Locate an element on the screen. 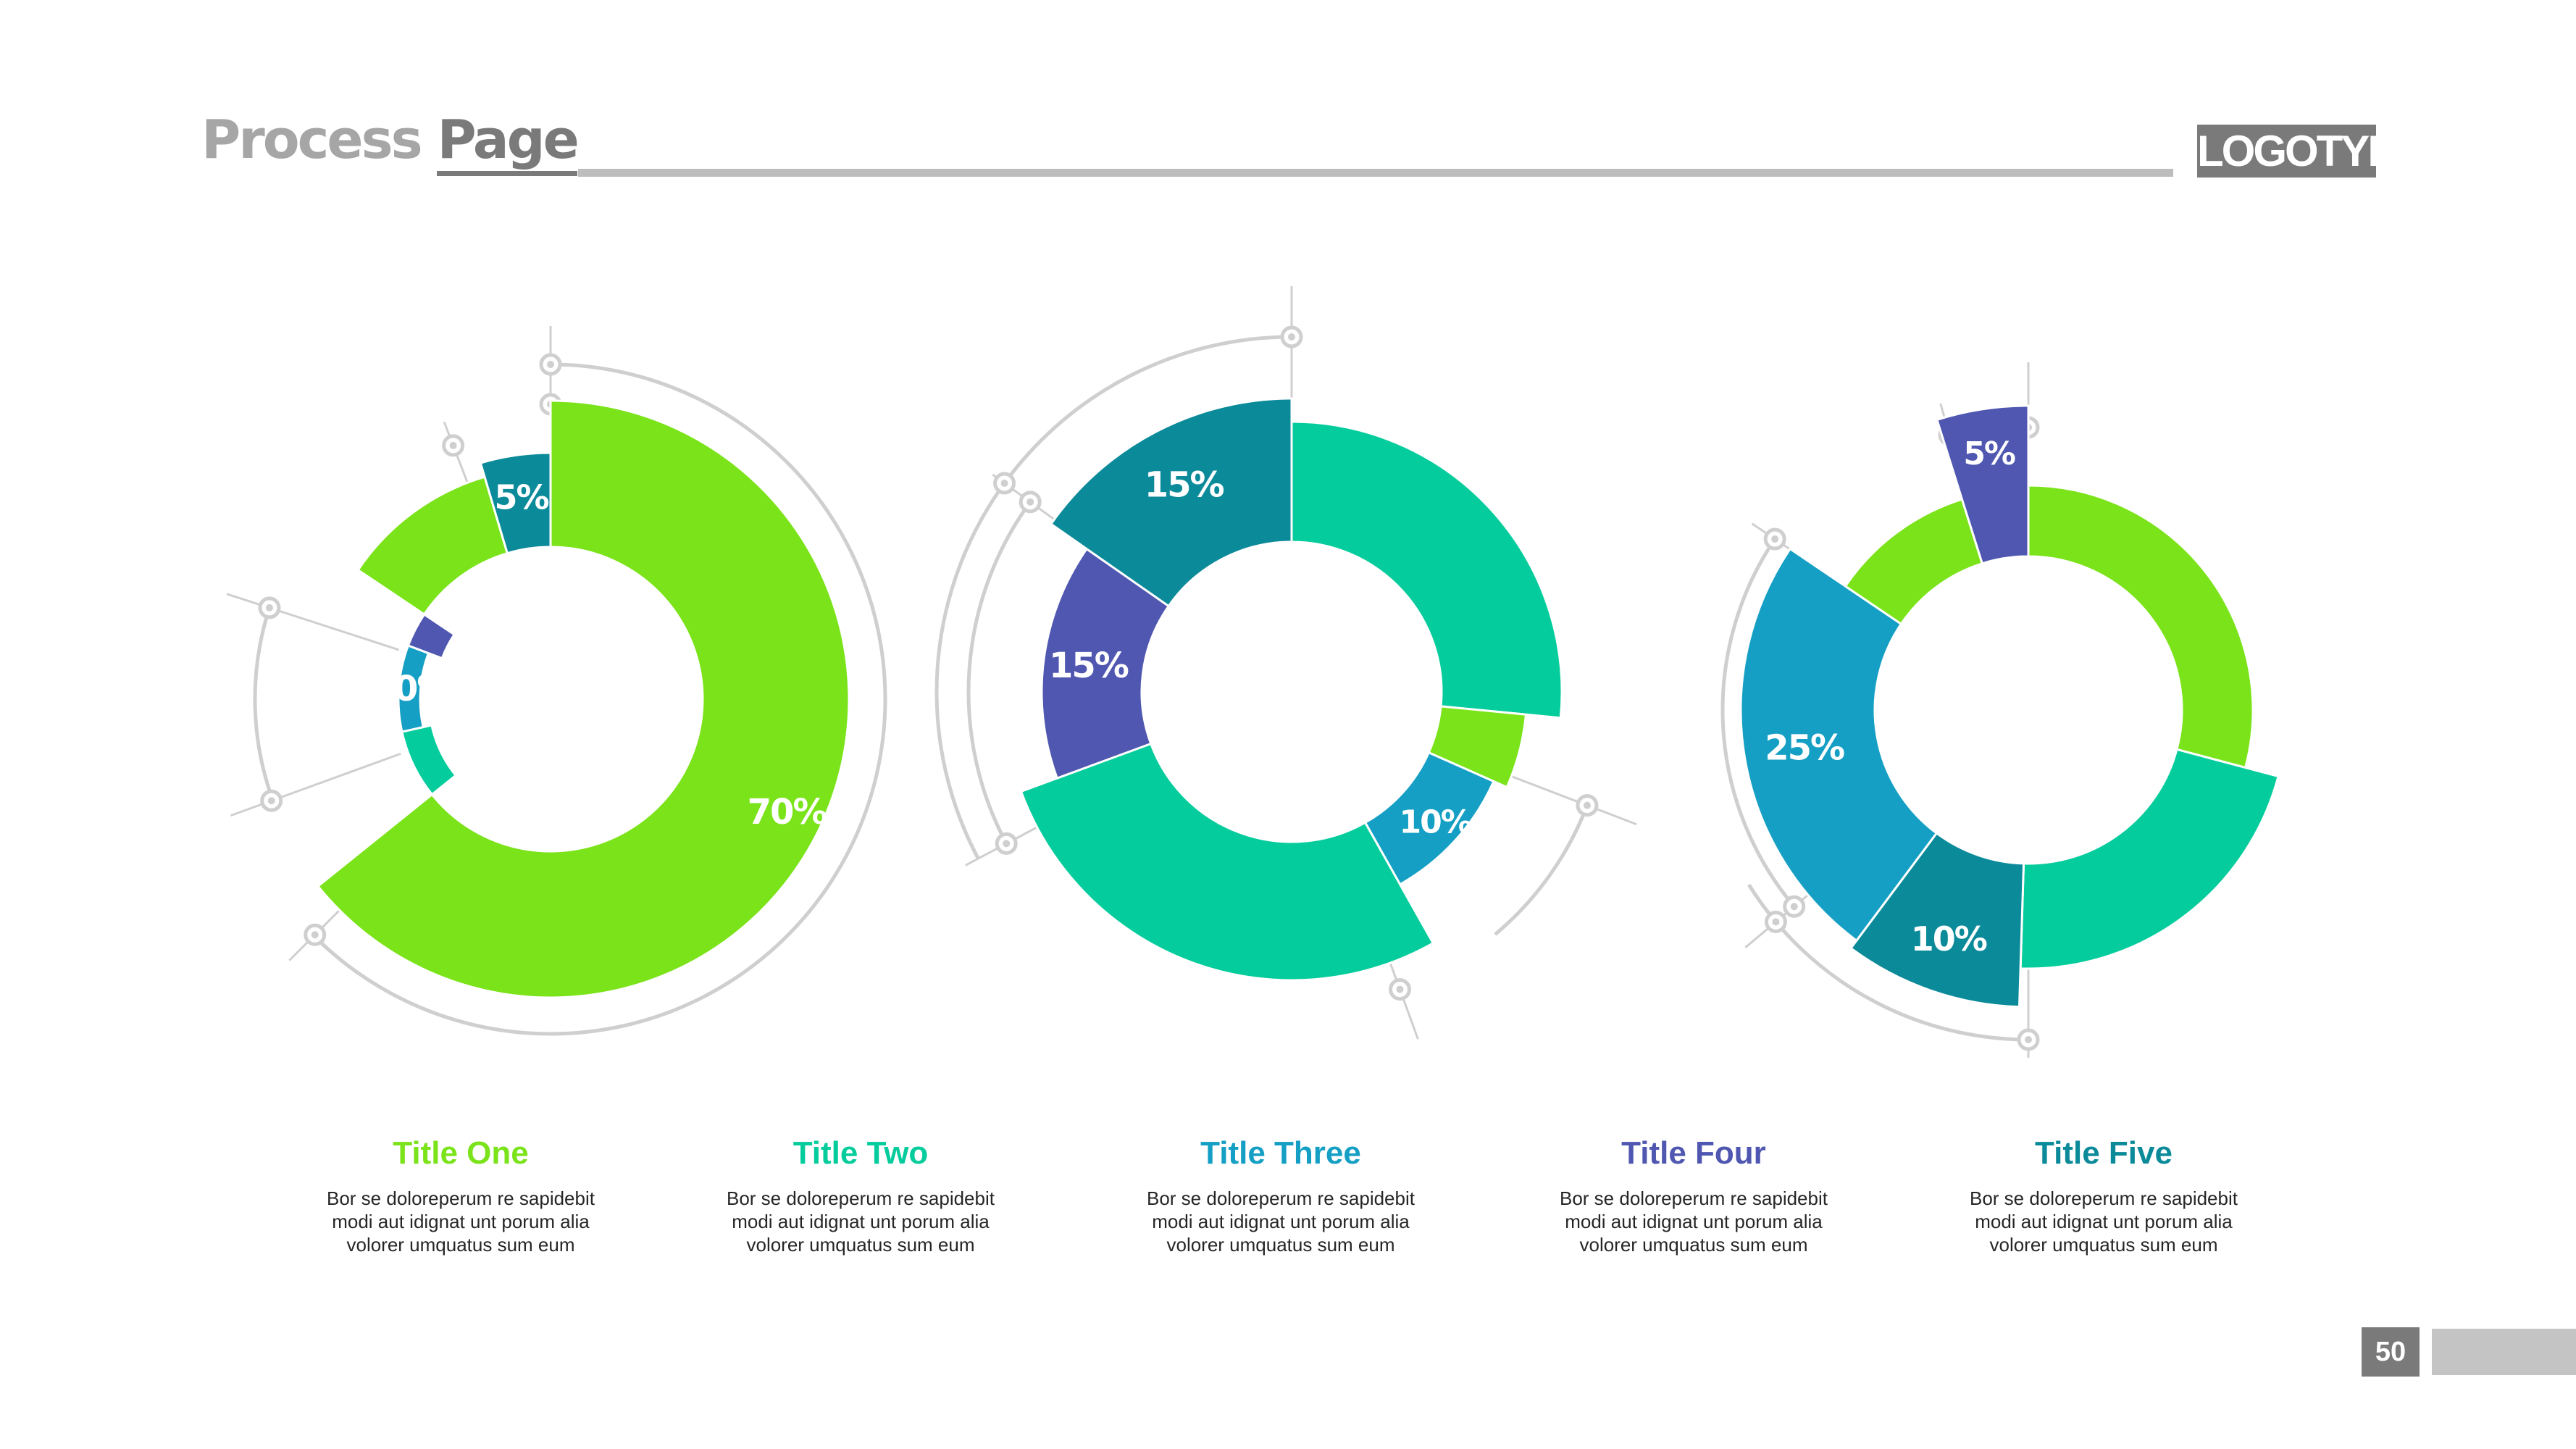 This screenshot has width=2576, height=1449. page-title-word1: Process is located at coordinates (312, 140).